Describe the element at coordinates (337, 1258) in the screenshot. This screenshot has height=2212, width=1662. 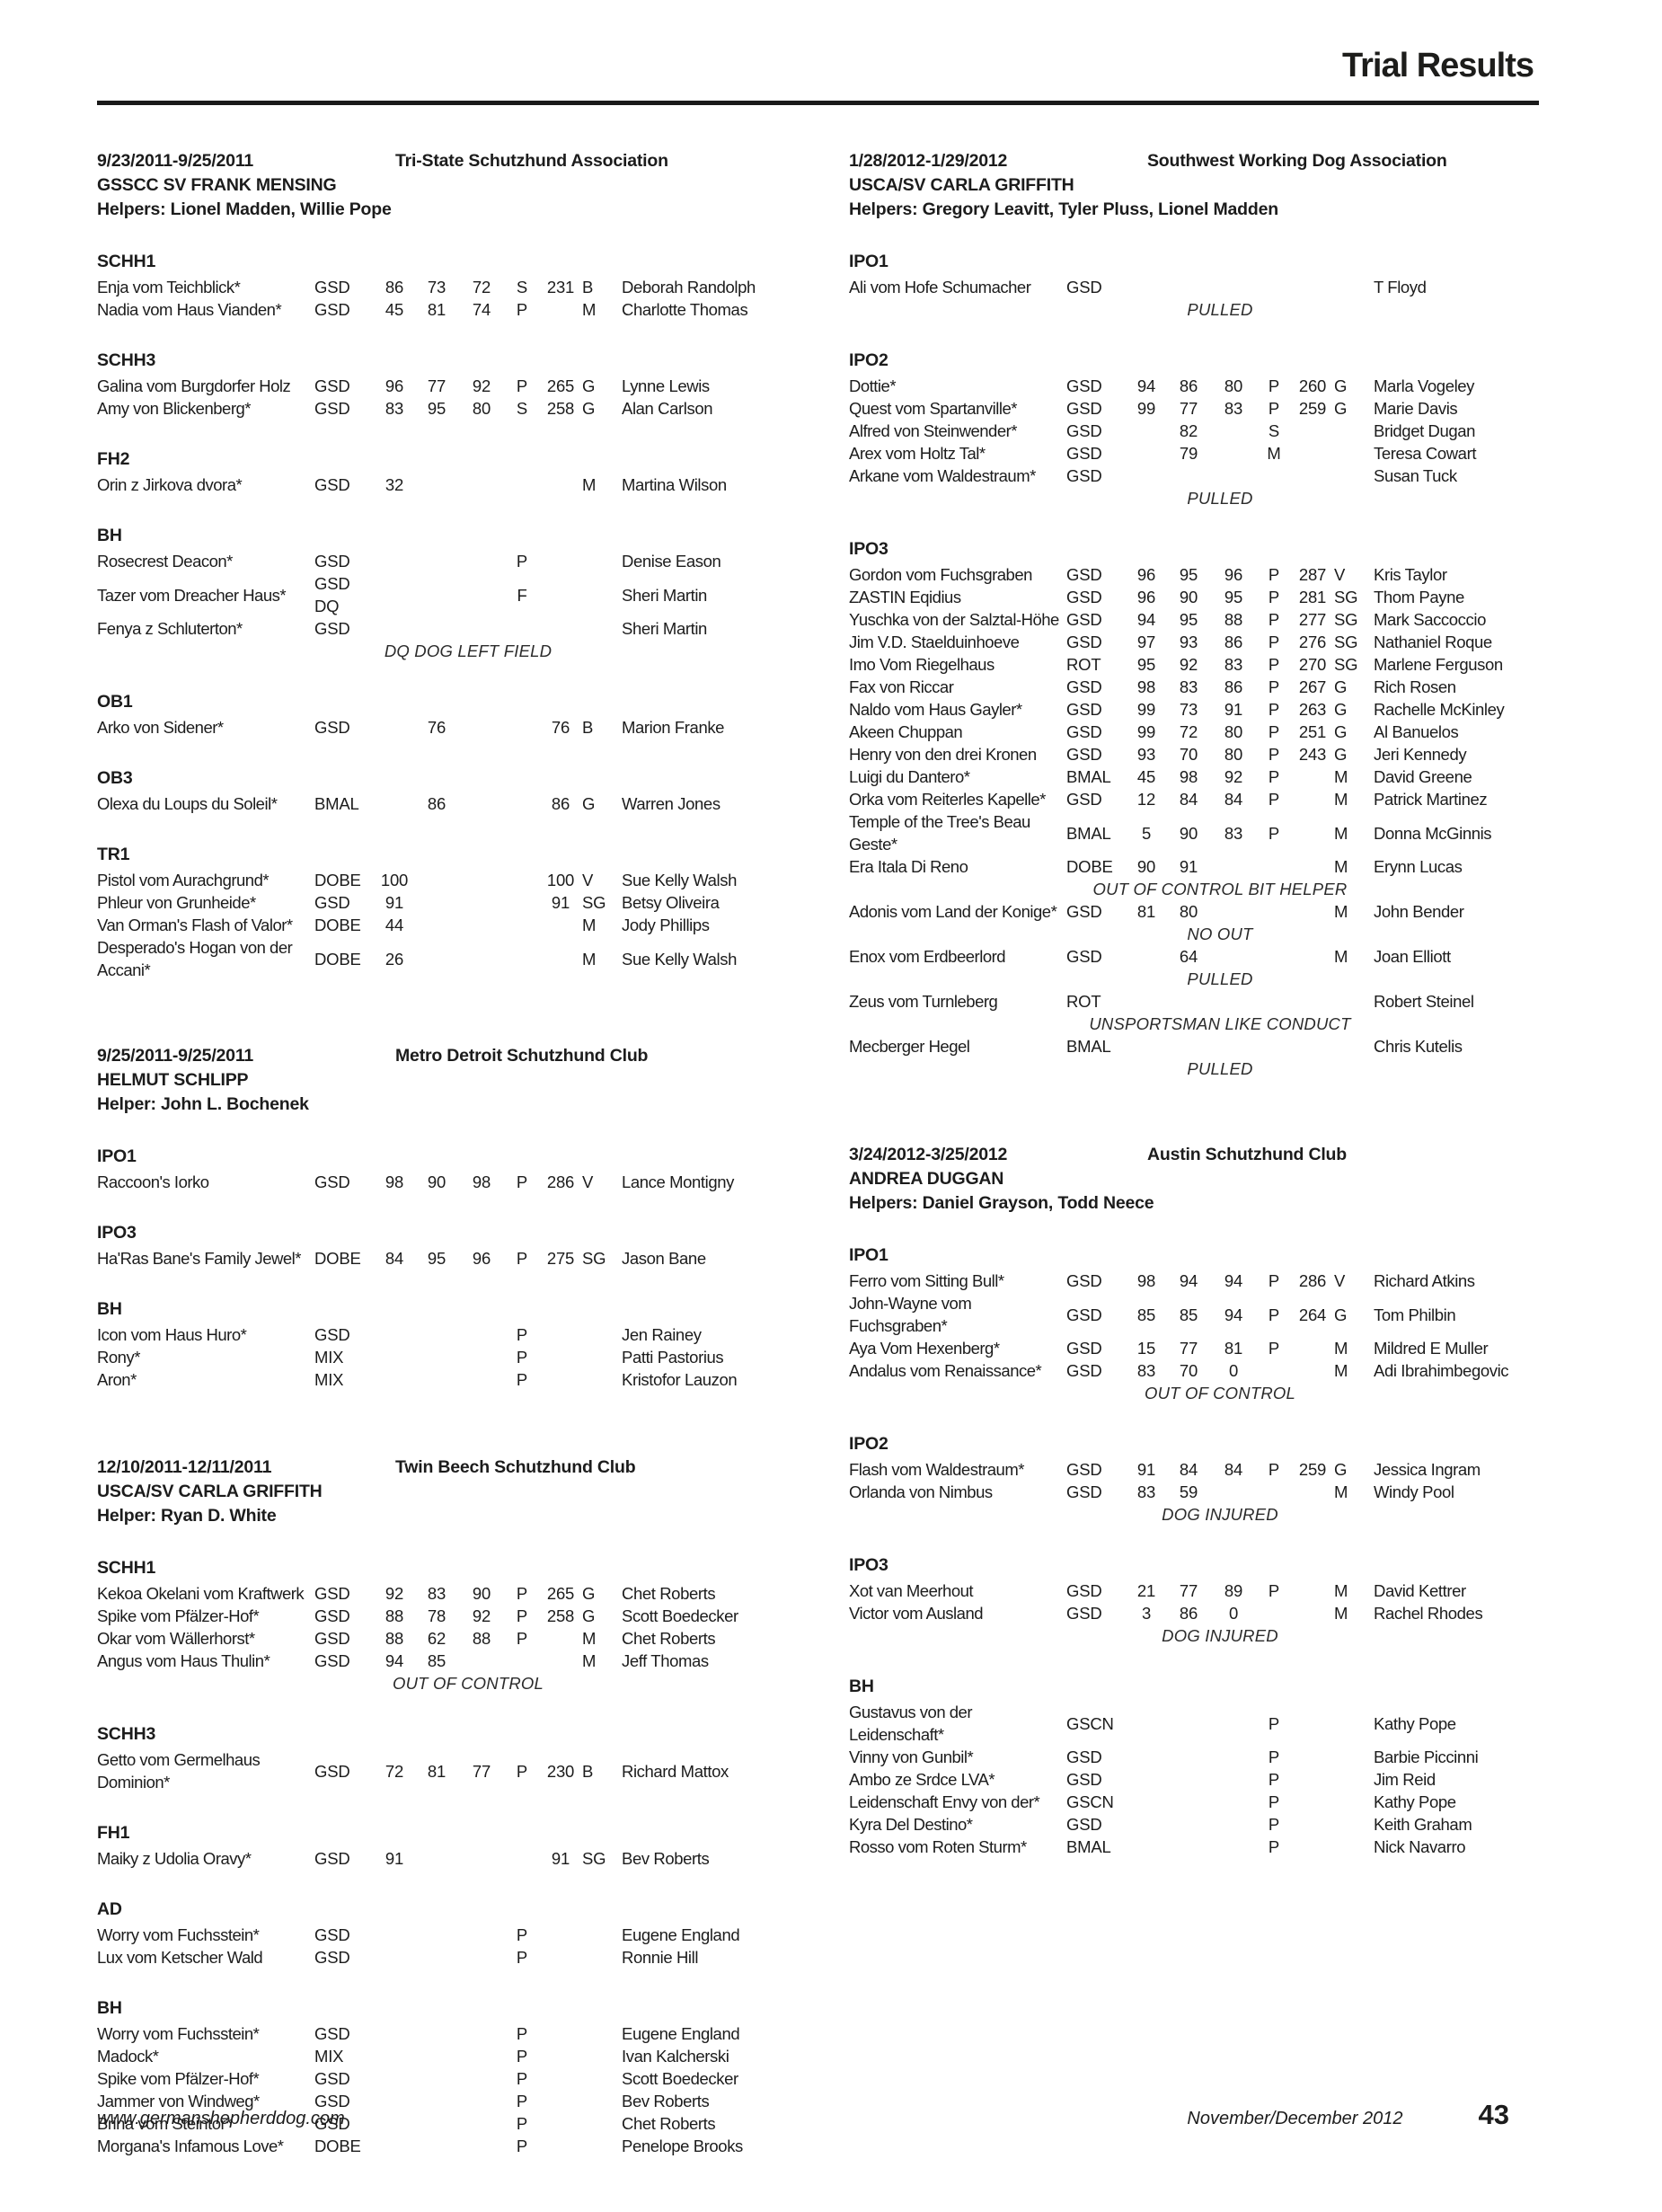
I see `breed-code: DOBE` at that location.